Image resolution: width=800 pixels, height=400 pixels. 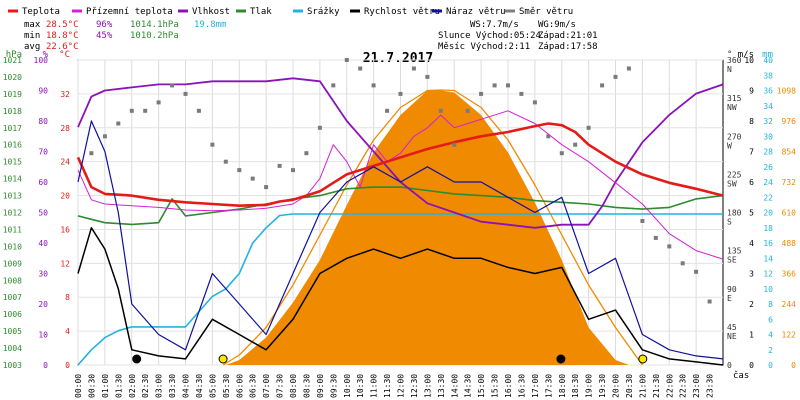 I want to click on stat-avg-label: avg, so click(x=32, y=47).